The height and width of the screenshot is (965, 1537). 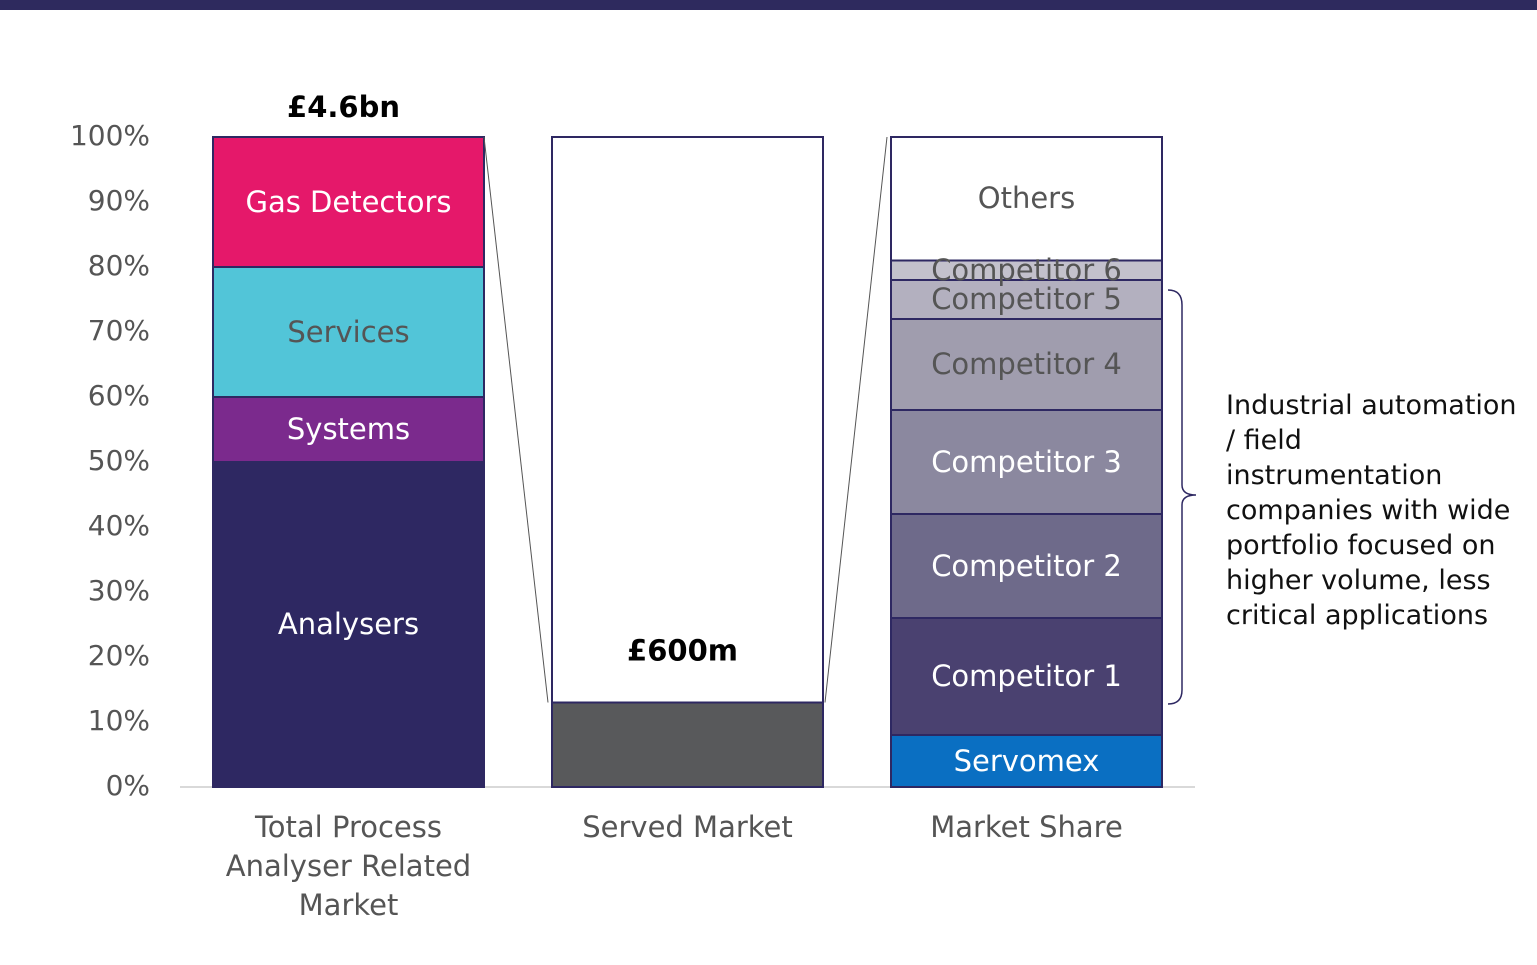 What do you see at coordinates (119, 200) in the screenshot?
I see `y-tick-label: 90%` at bounding box center [119, 200].